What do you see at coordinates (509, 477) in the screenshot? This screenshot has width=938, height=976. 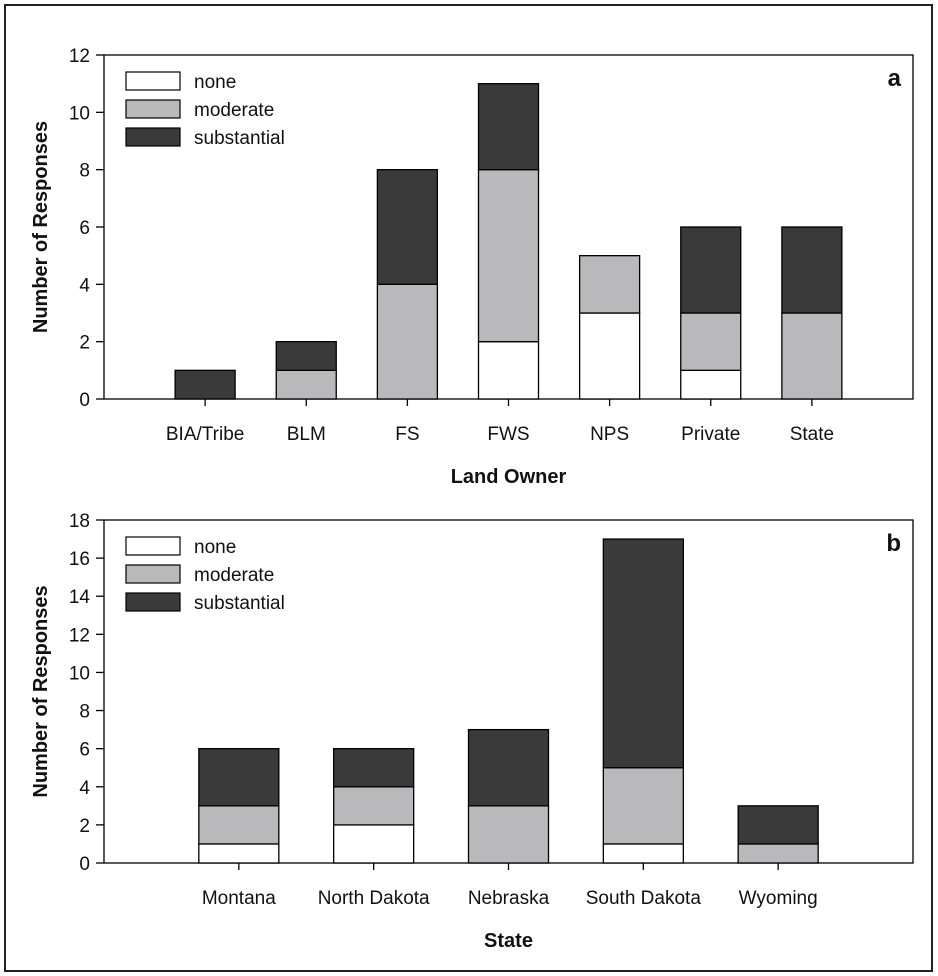 I see `x-axis-title: Land Owner` at bounding box center [509, 477].